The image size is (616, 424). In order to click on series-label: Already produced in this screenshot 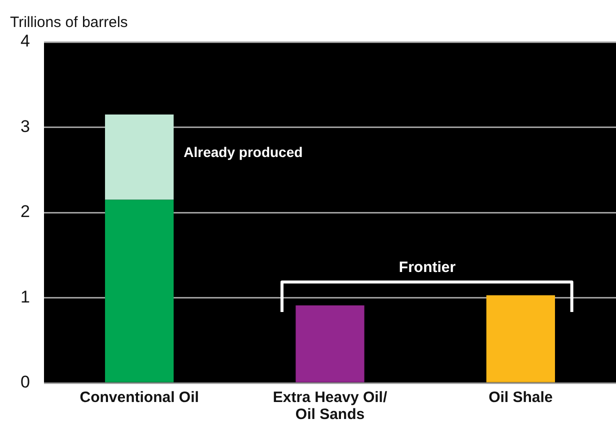, I will do `click(243, 152)`.